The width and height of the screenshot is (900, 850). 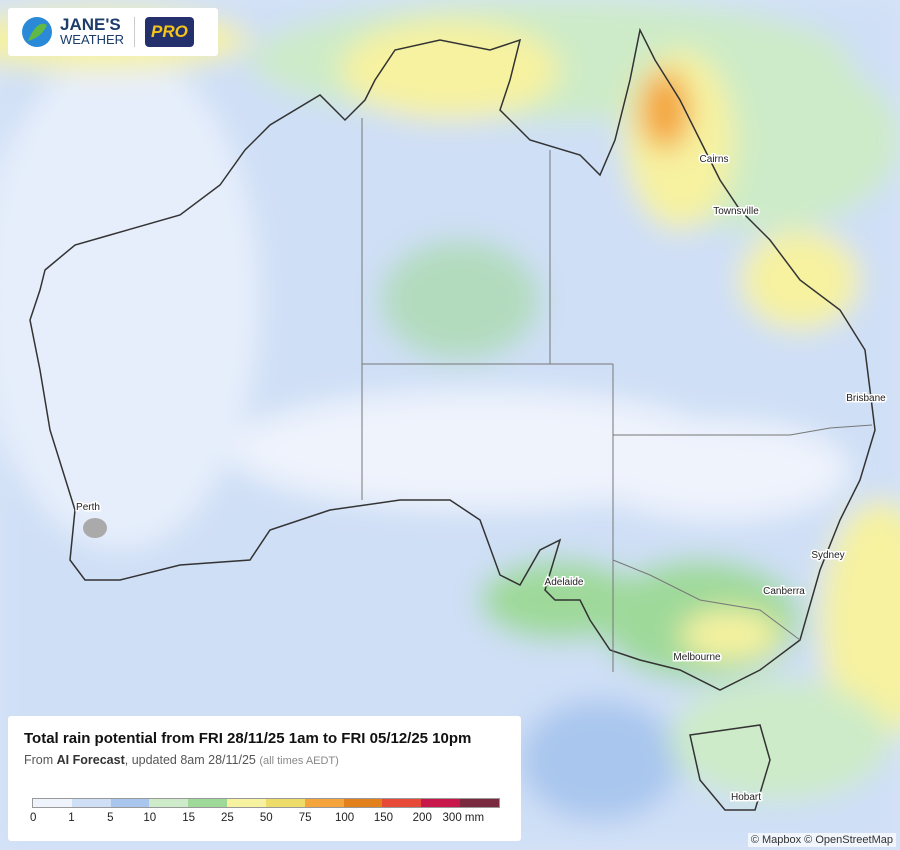 I want to click on scale-label: 5, so click(x=110, y=818).